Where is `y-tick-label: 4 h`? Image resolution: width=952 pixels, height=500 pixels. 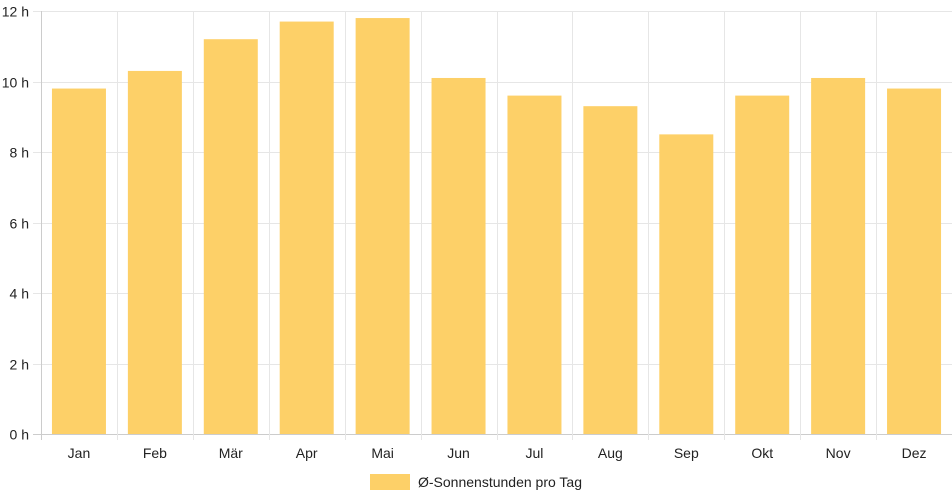 y-tick-label: 4 h is located at coordinates (19, 294).